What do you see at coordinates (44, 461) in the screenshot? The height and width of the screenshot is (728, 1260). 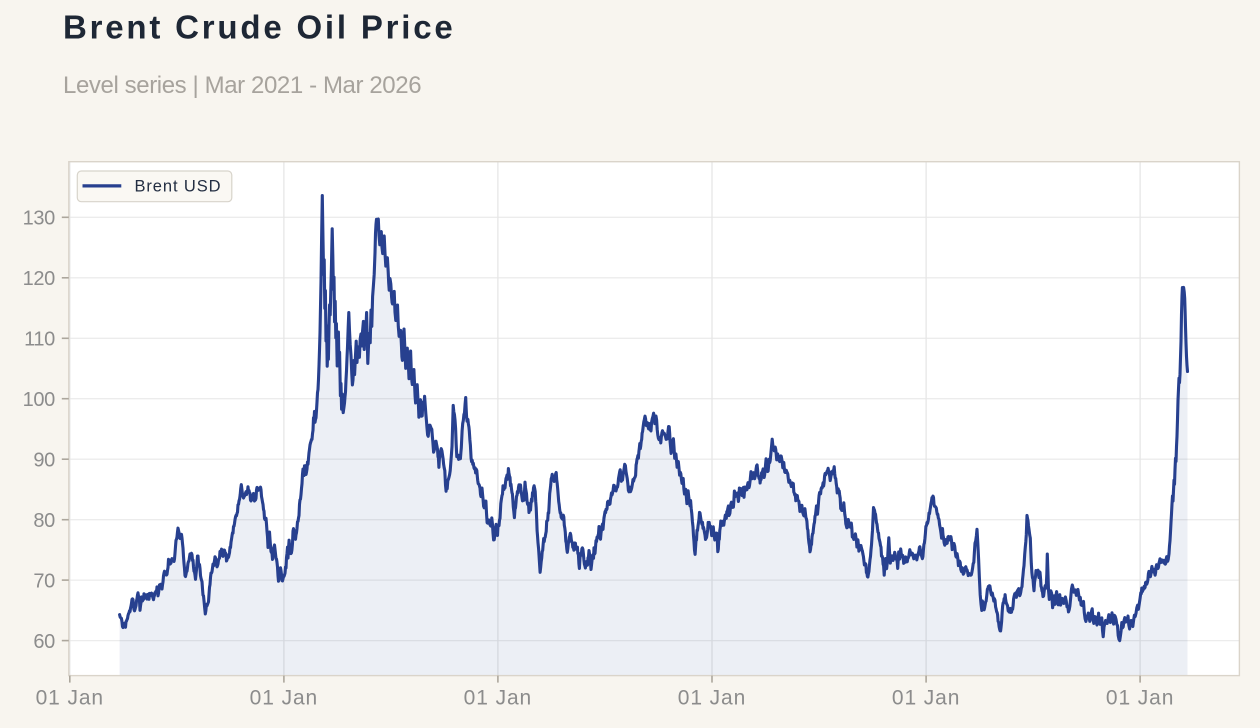 I see `svg-text: 90` at bounding box center [44, 461].